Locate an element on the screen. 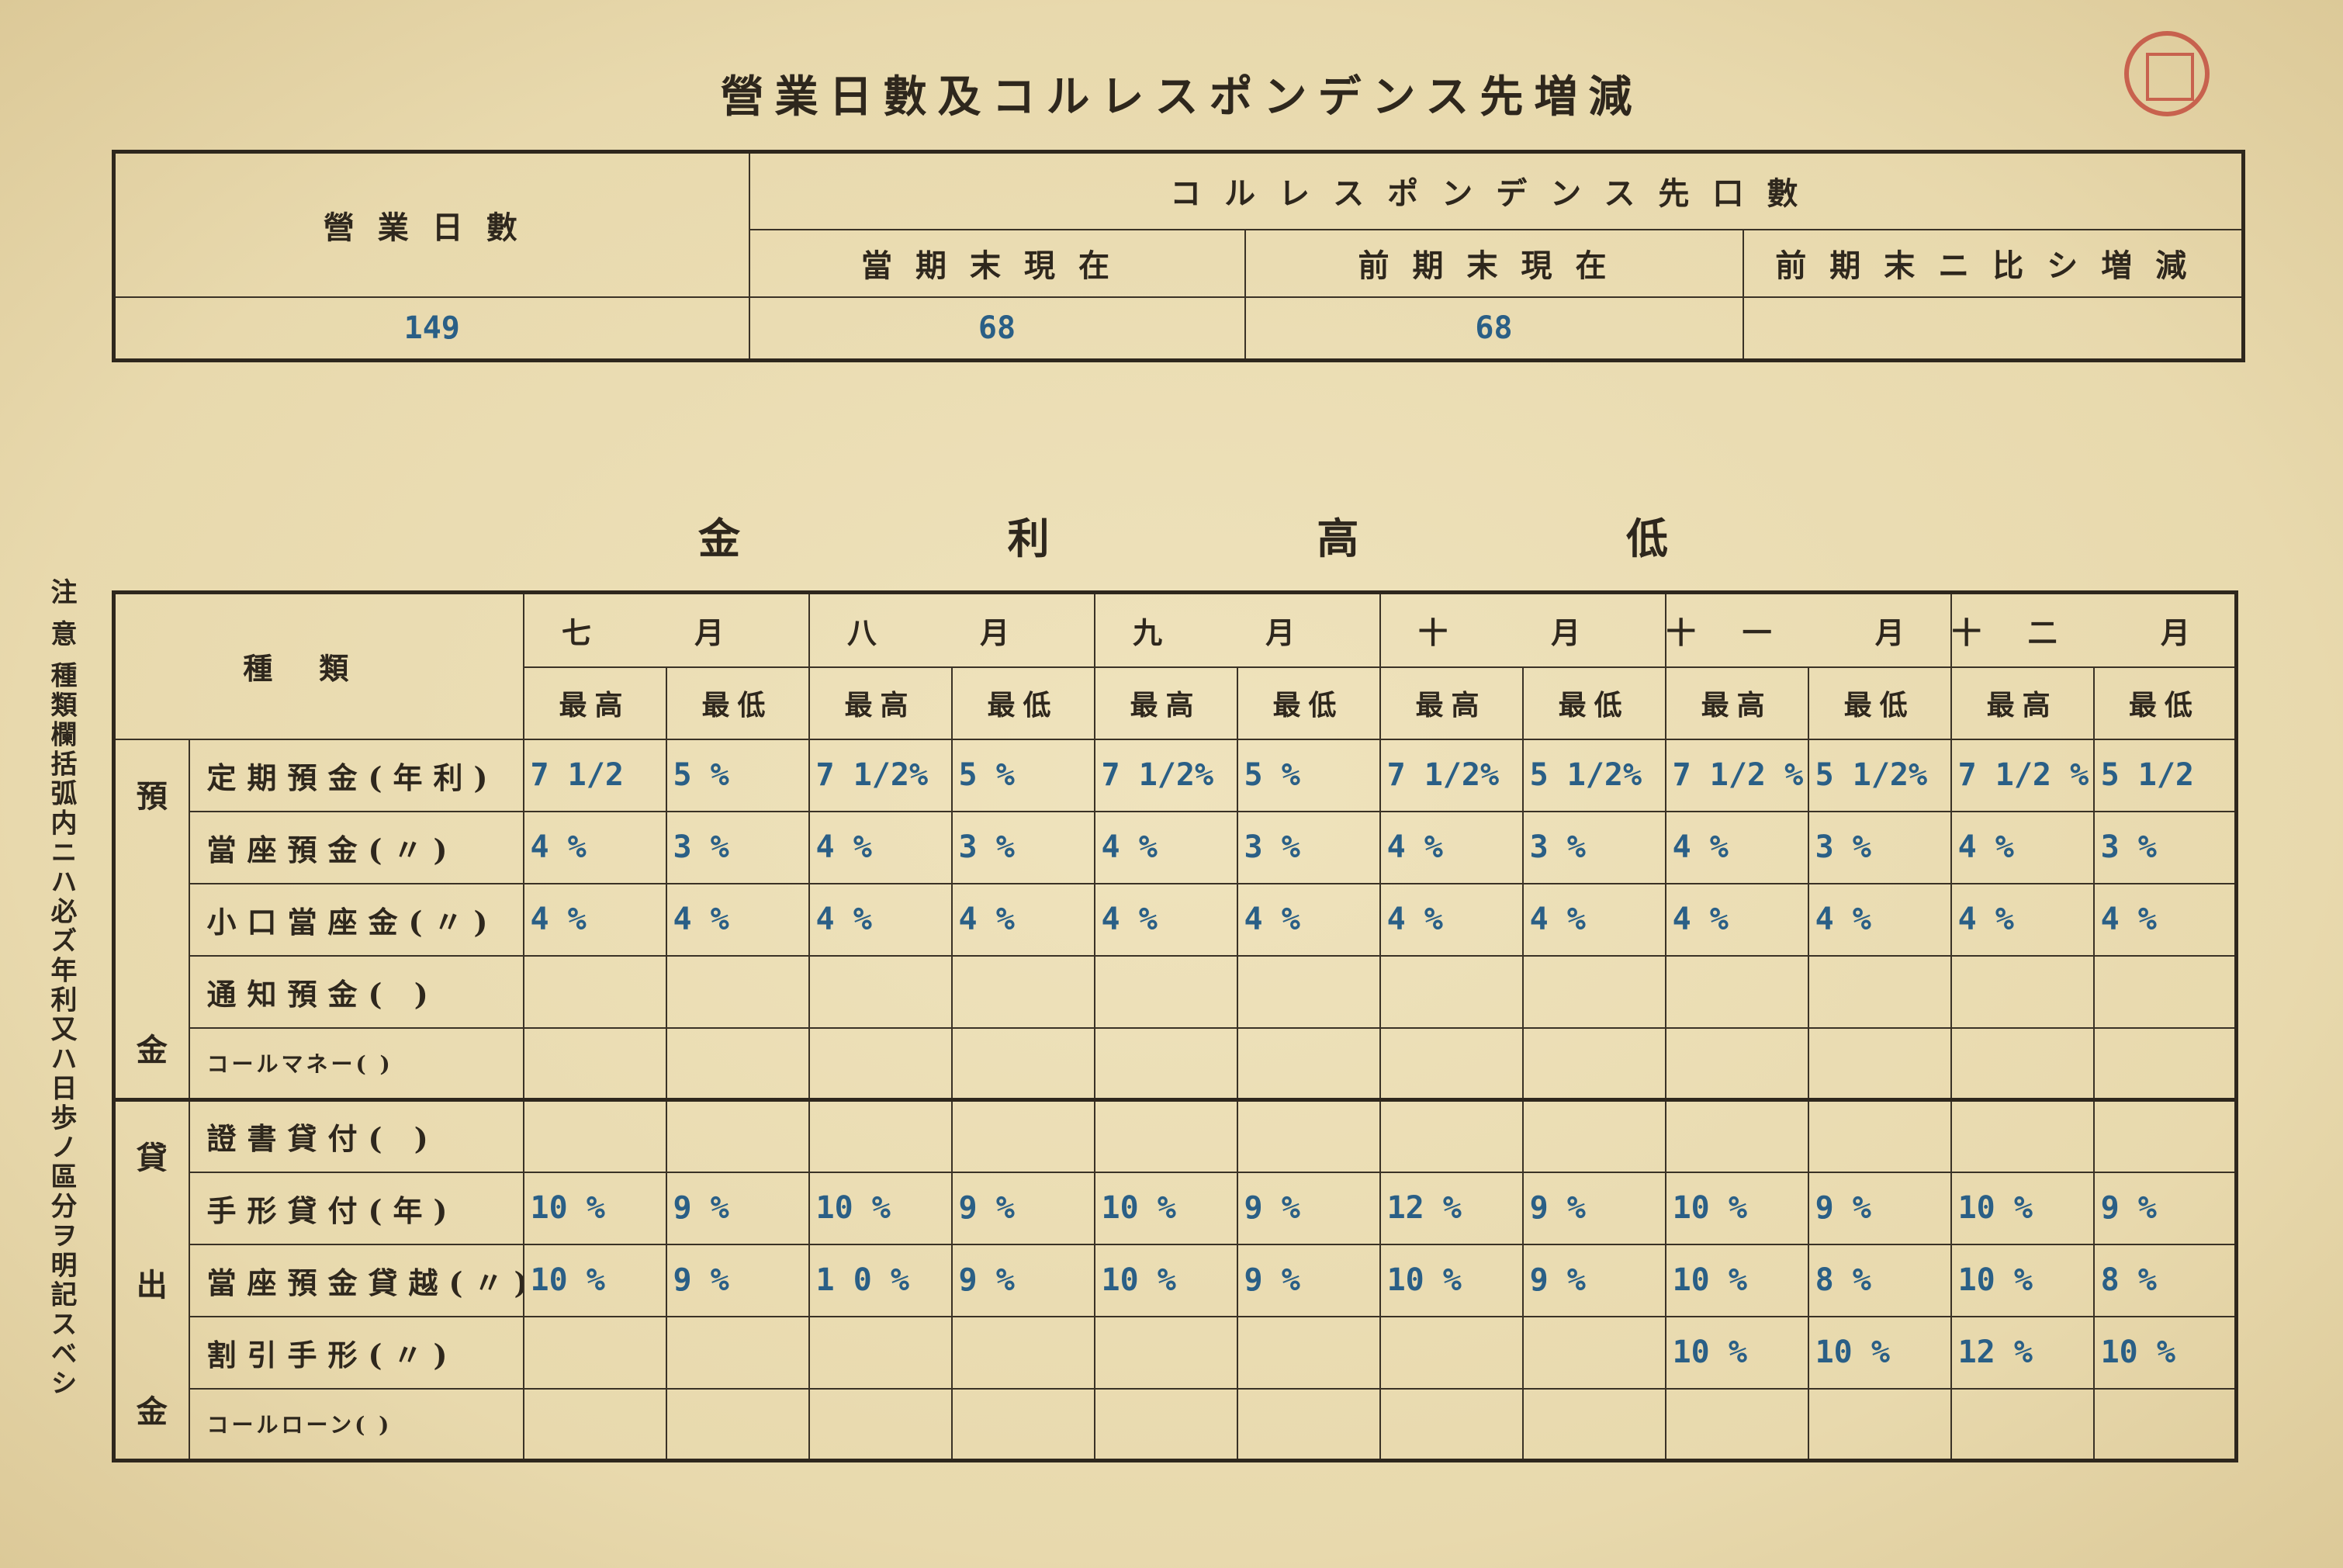 The height and width of the screenshot is (1568, 2343). row-label: 當座預金貸越(〃) is located at coordinates (356, 1280).